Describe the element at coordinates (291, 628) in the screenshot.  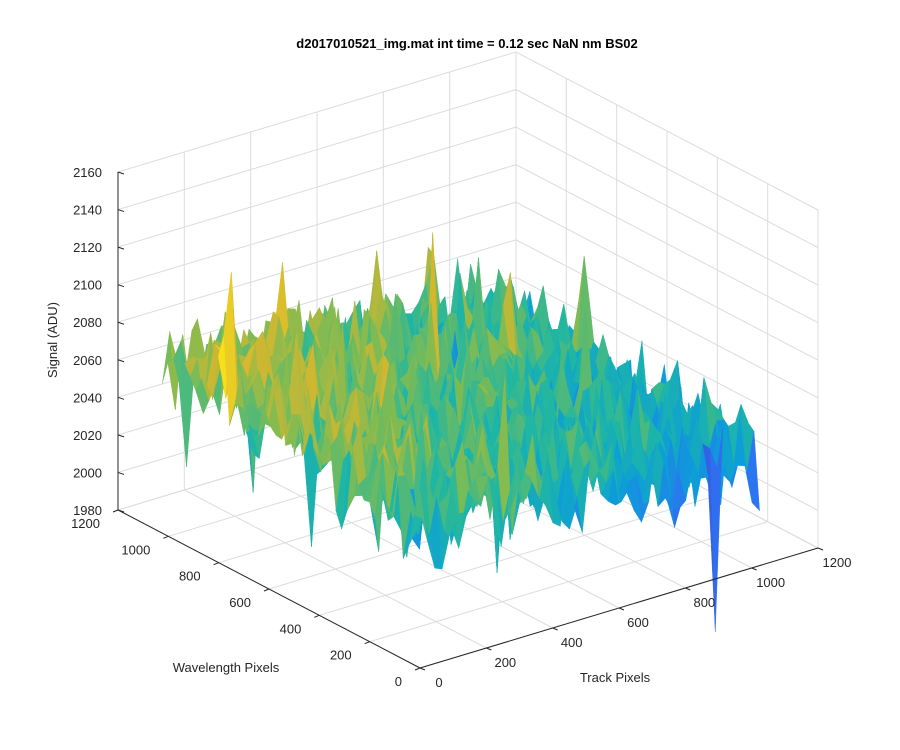
I see `y-tick-label: 400` at that location.